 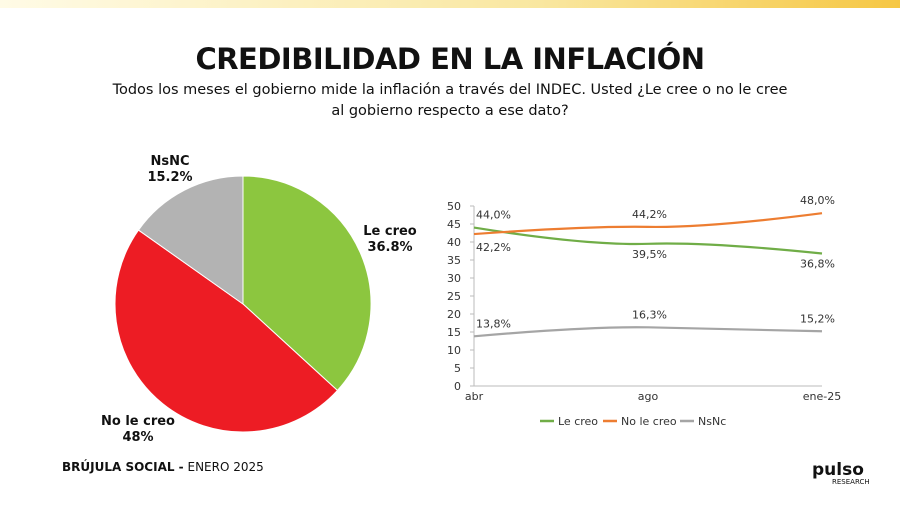 What do you see at coordinates (817, 200) in the screenshot?
I see `data-label: 48,0%` at bounding box center [817, 200].